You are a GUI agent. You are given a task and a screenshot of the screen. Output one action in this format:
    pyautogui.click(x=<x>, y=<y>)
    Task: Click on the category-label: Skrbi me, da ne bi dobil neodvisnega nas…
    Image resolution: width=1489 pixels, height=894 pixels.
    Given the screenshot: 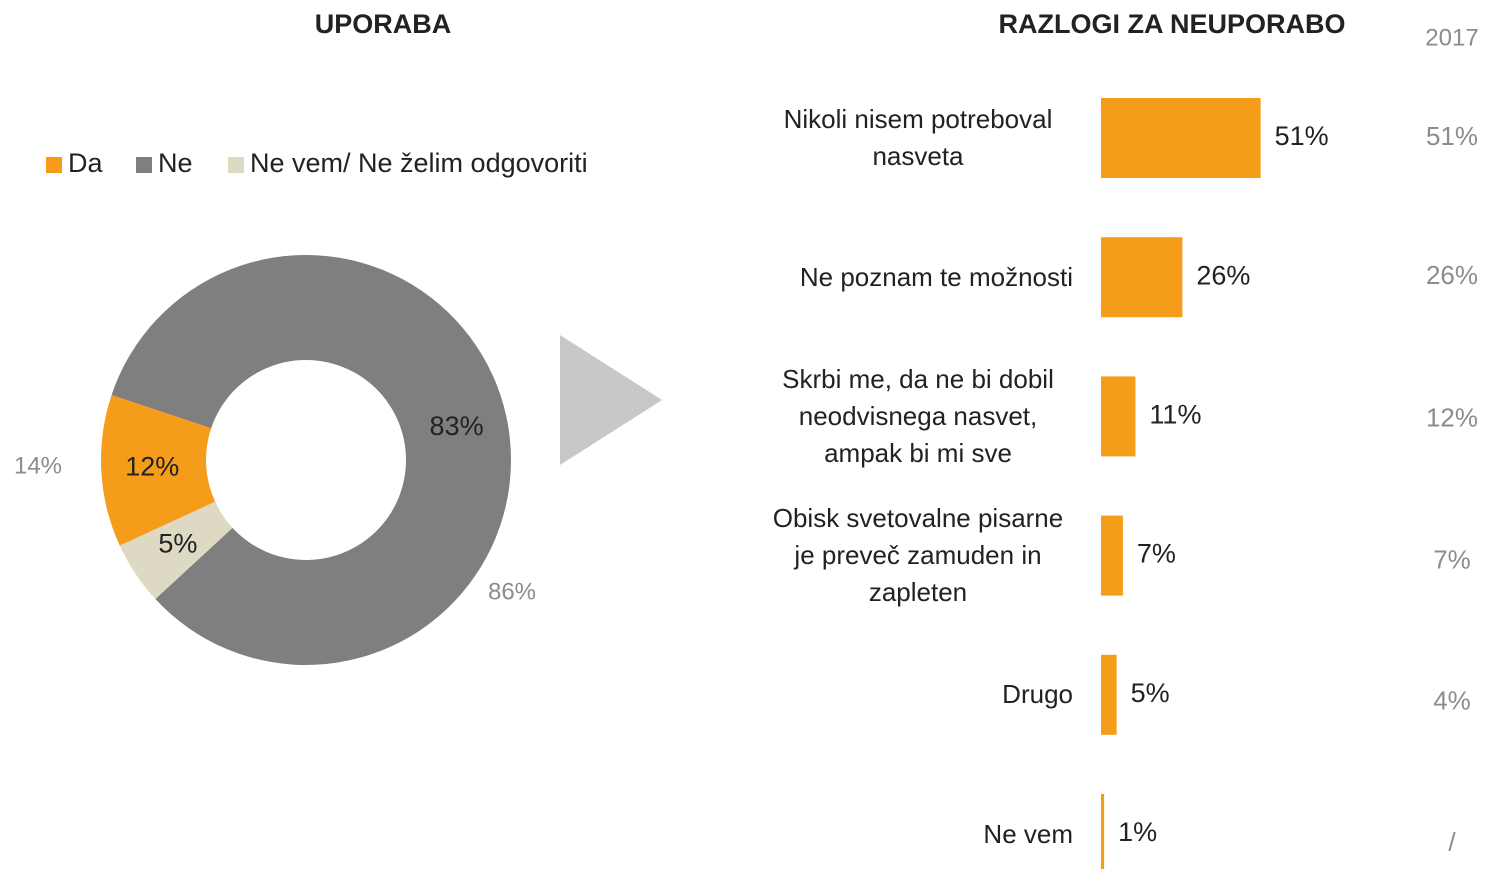 What is the action you would take?
    pyautogui.click(x=918, y=415)
    